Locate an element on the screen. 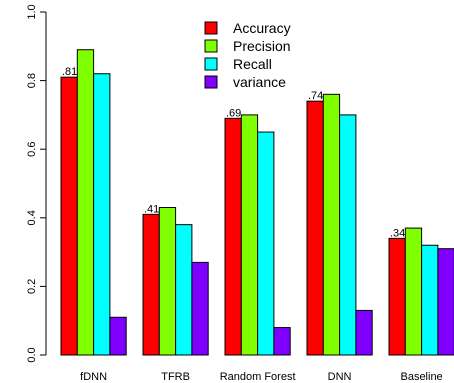 The height and width of the screenshot is (383, 454). bar-accuracy-random-forest is located at coordinates (233, 236).